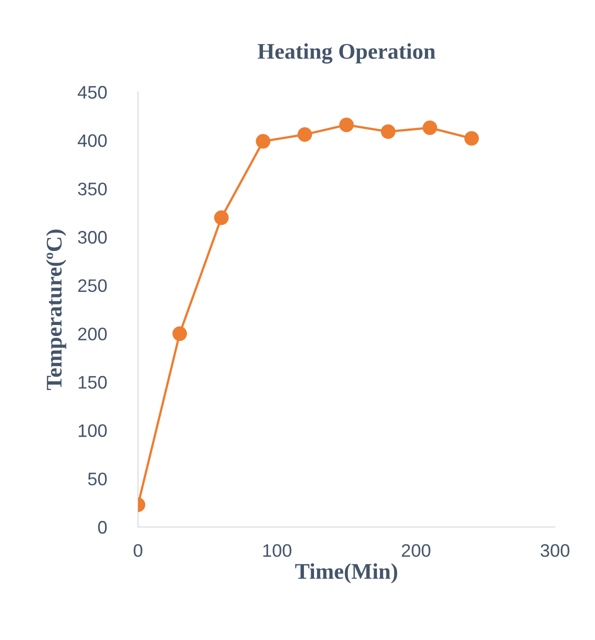 The height and width of the screenshot is (640, 595). I want to click on y-tick-label: 0, so click(102, 527).